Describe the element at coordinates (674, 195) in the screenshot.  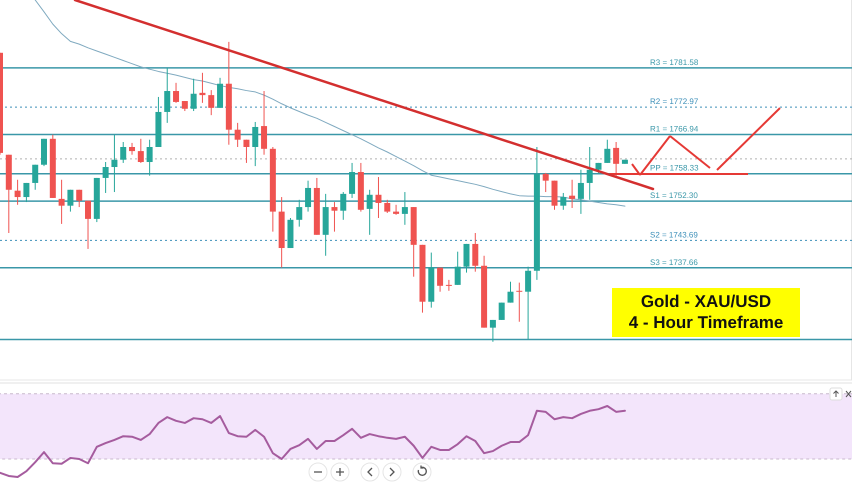
I see `ref-line-label: S1 = 1752.30` at that location.